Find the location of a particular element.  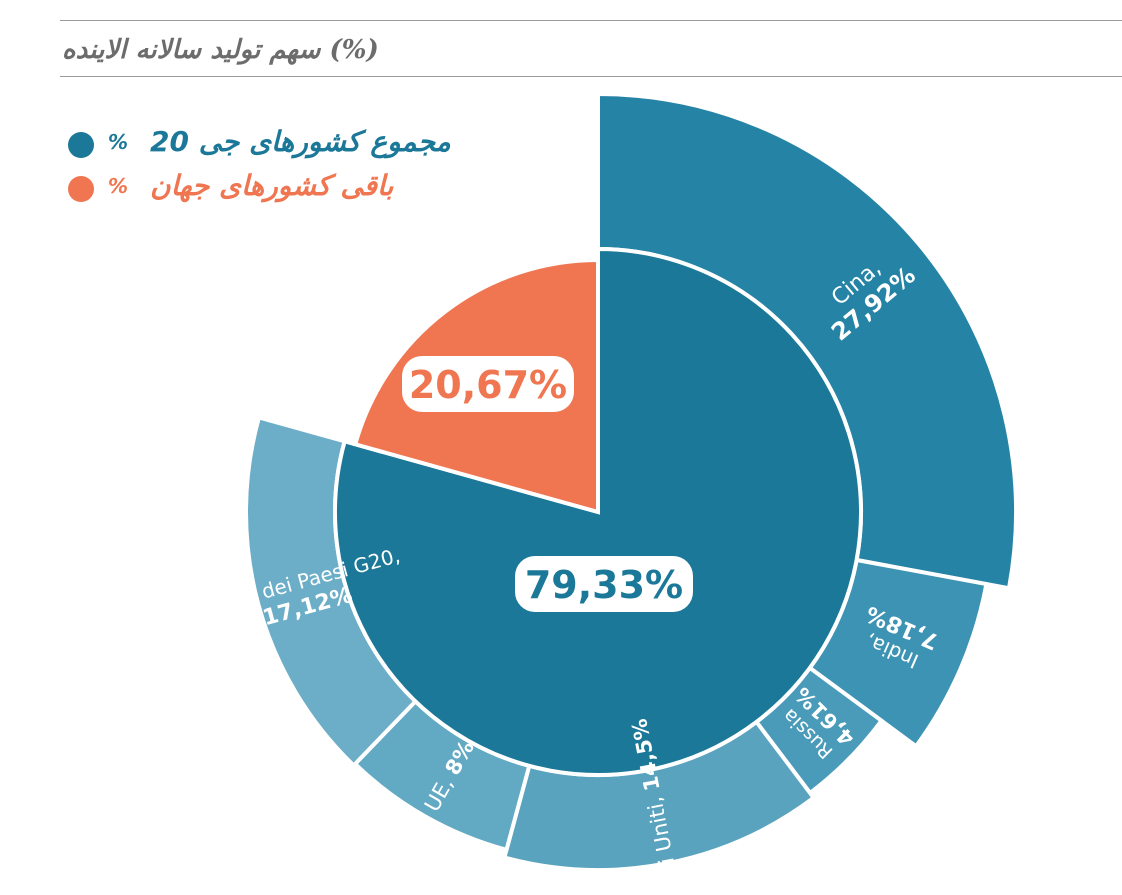

inner-value-rest-of-world: 20,67% is located at coordinates (488, 385).